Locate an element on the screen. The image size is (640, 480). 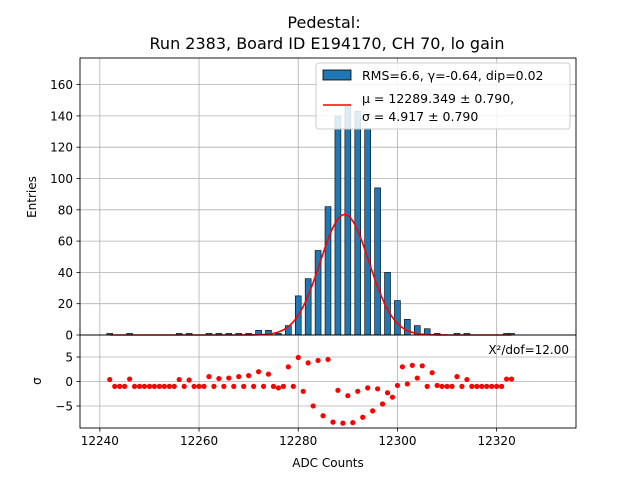
x-axis-ticks: 12240 12260 12280 12300 12320 is located at coordinates (298, 438).